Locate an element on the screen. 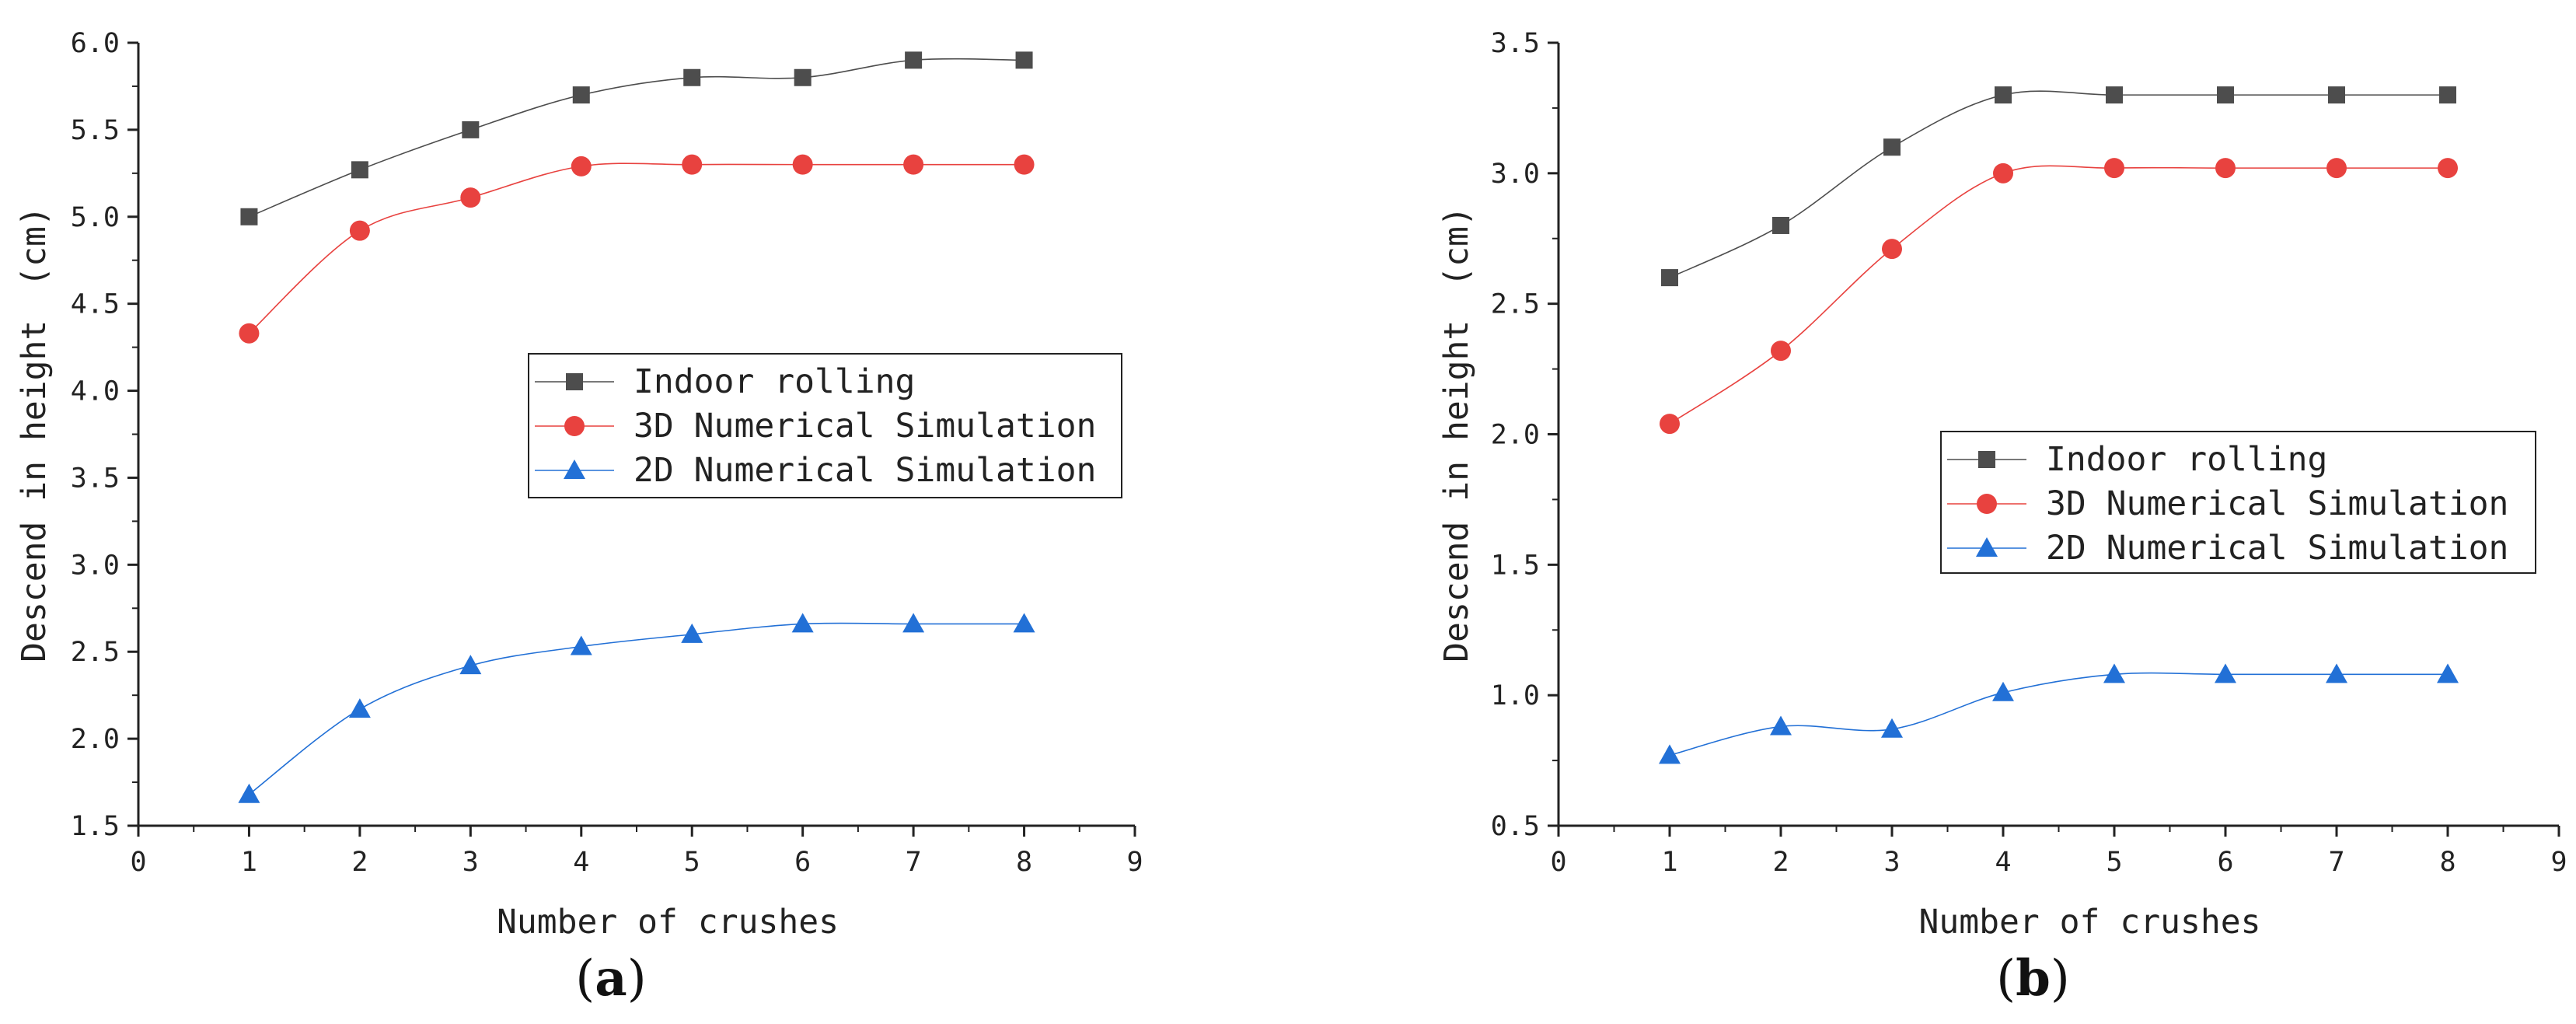 Image resolution: width=2576 pixels, height=1024 pixels. y-tick-label: 5.0 is located at coordinates (96, 217).